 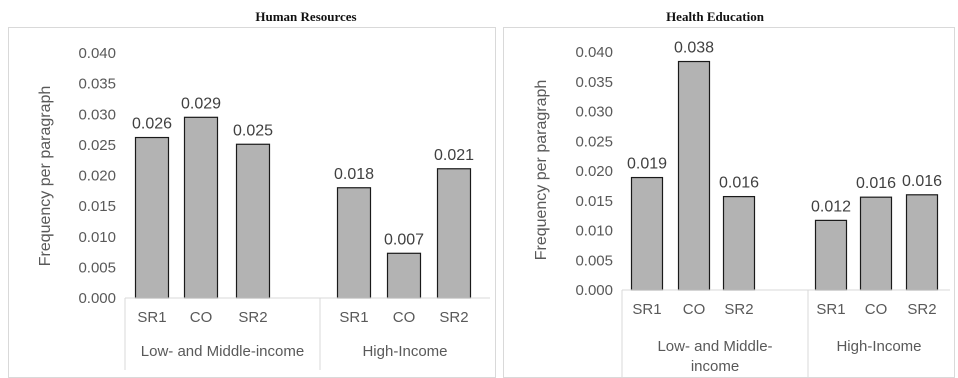 What do you see at coordinates (541, 170) in the screenshot?
I see `health-education-y-axis-label: Frequency per paragraph` at bounding box center [541, 170].